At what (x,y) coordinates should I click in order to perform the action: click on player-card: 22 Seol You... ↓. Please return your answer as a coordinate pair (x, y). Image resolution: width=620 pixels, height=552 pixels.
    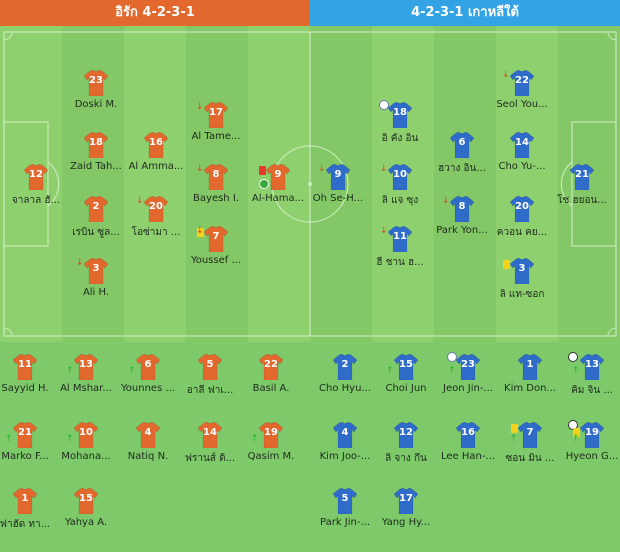
    Looking at the image, I should click on (522, 99).